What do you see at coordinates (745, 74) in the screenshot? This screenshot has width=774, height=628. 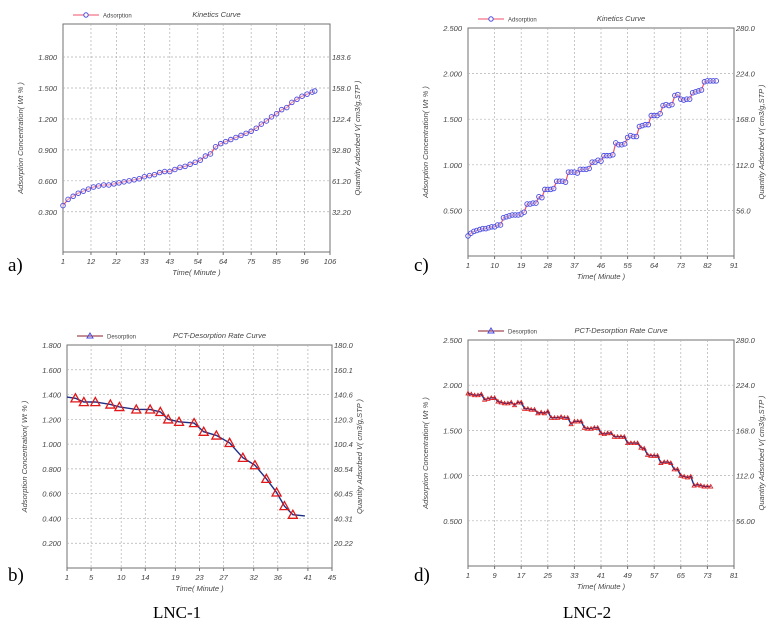 I see `y2-tick-label: 224.0` at bounding box center [745, 74].